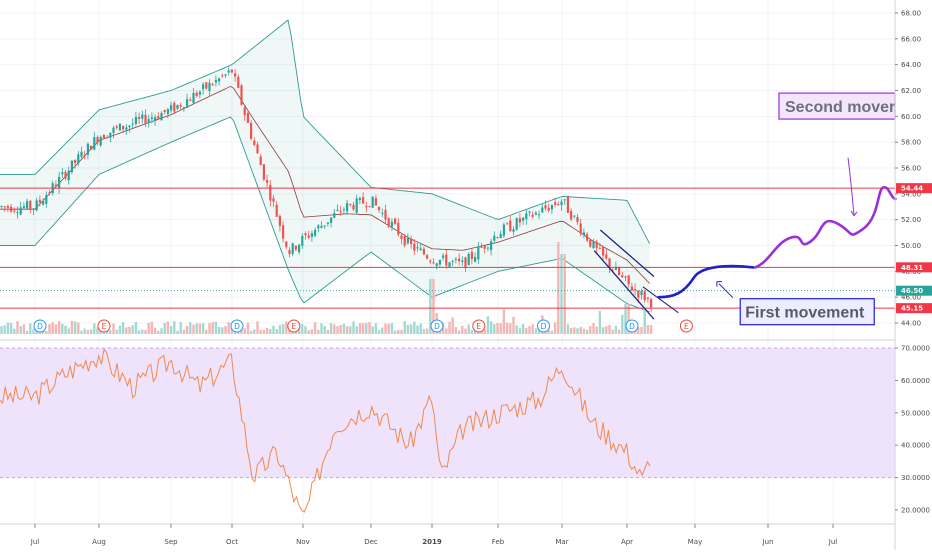 The width and height of the screenshot is (932, 555). What do you see at coordinates (627, 253) in the screenshot?
I see `channel-upper-line` at bounding box center [627, 253].